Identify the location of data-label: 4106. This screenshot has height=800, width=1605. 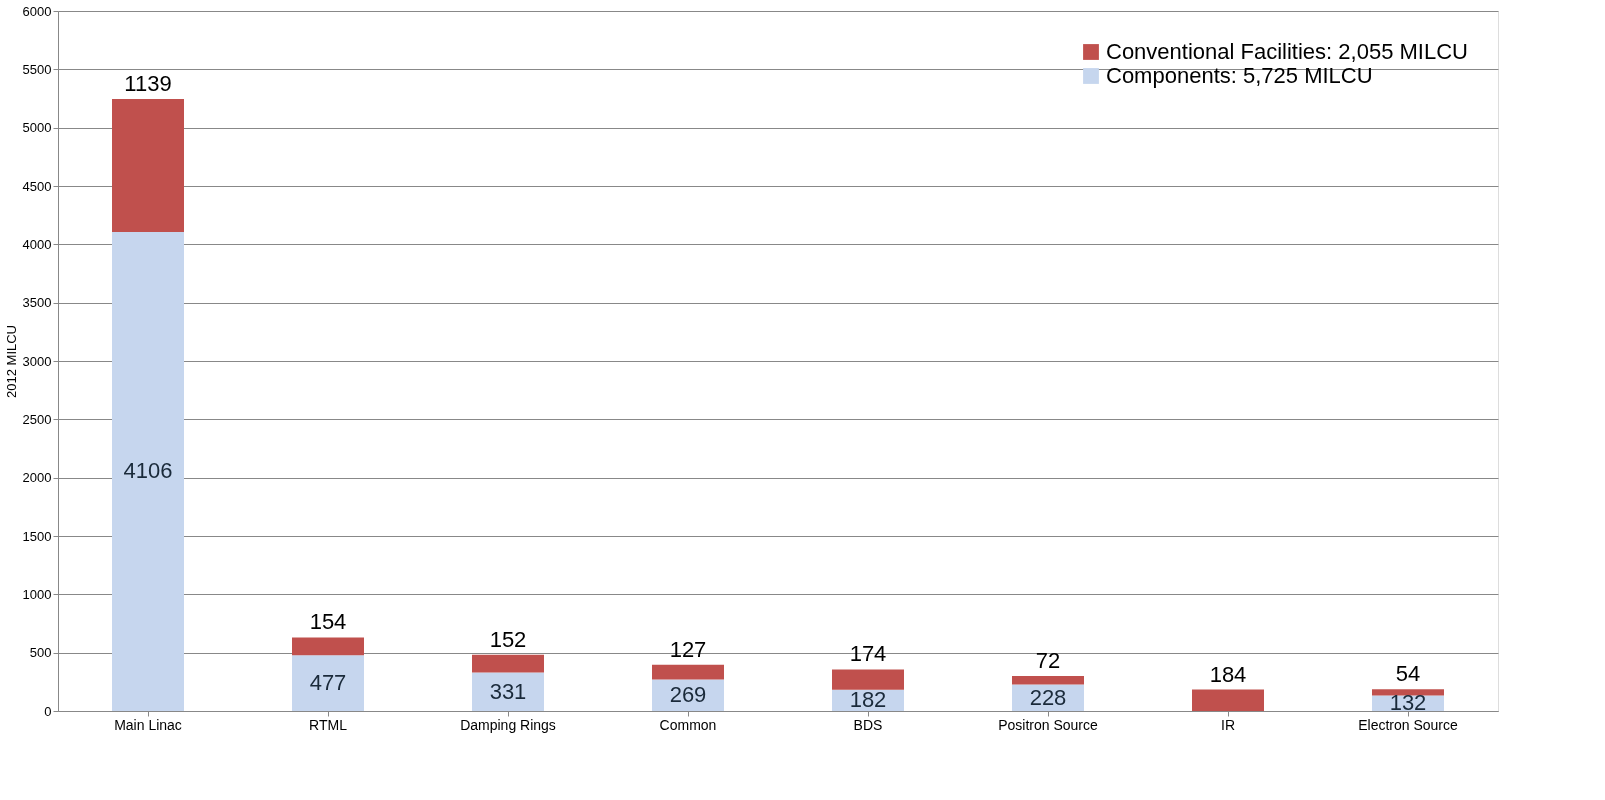
(148, 471).